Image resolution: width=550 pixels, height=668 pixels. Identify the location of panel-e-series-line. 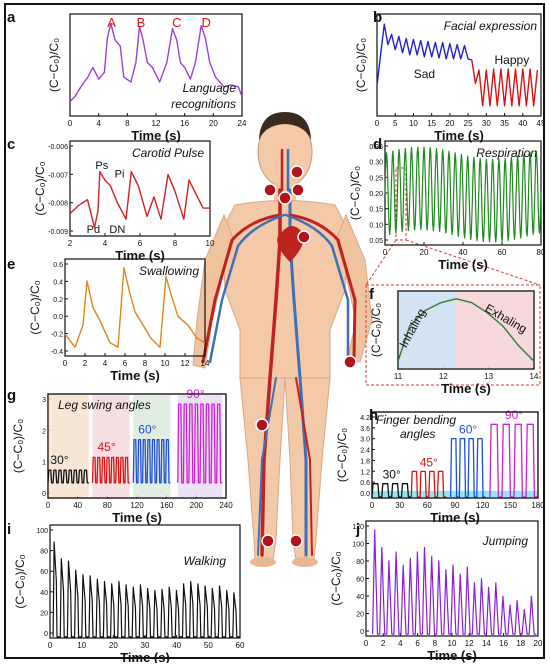
(135, 307).